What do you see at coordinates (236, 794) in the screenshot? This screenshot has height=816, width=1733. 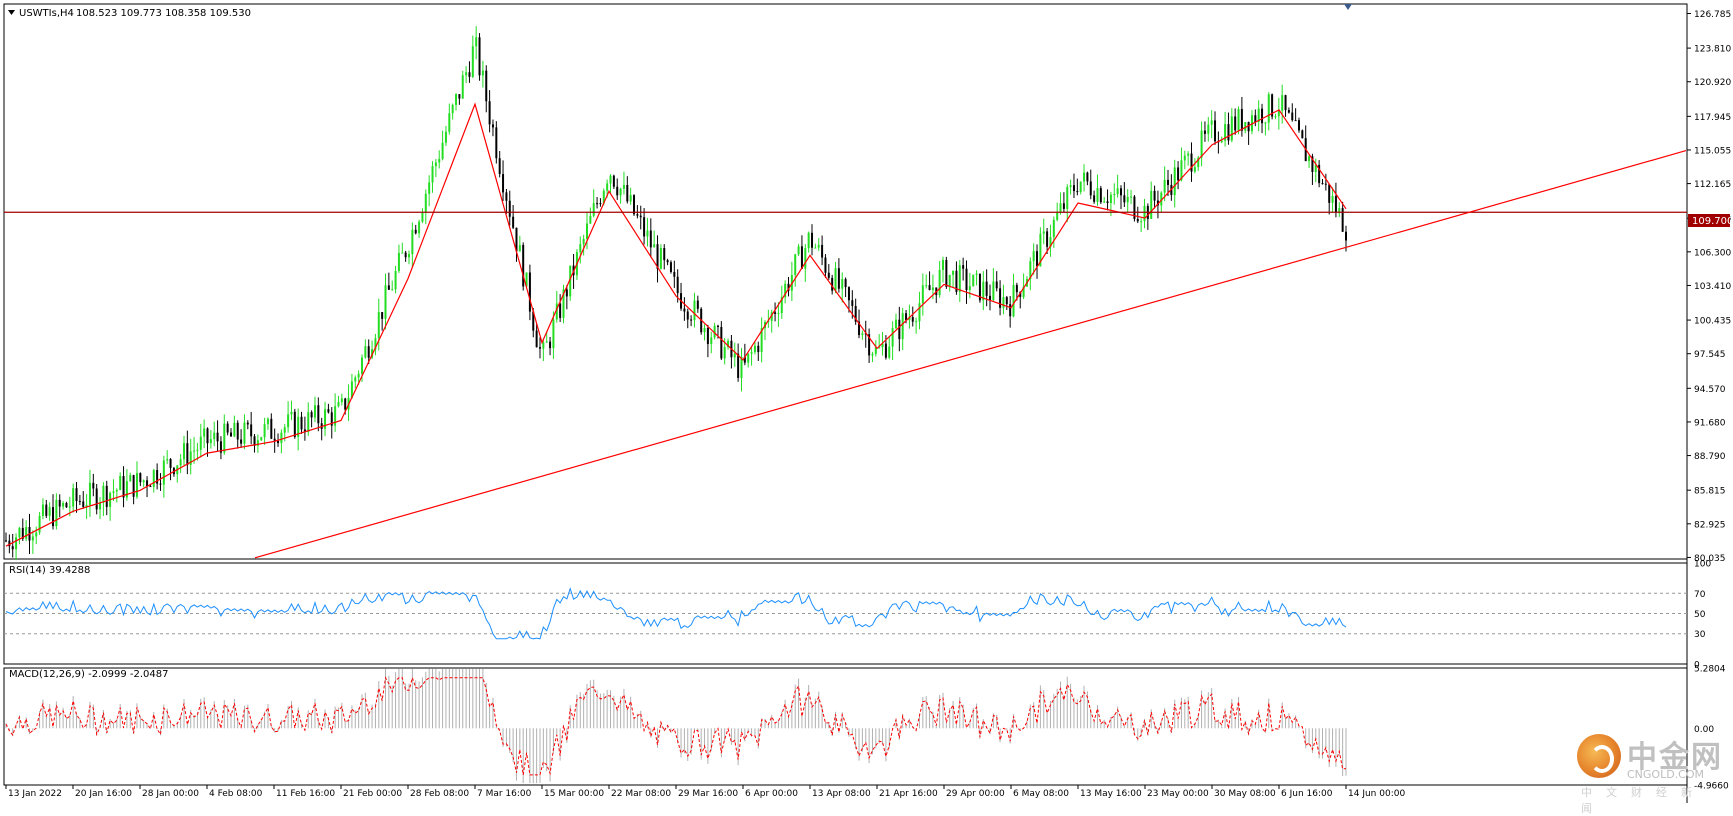 I see `time-tick-label: 4 Feb 08:00` at bounding box center [236, 794].